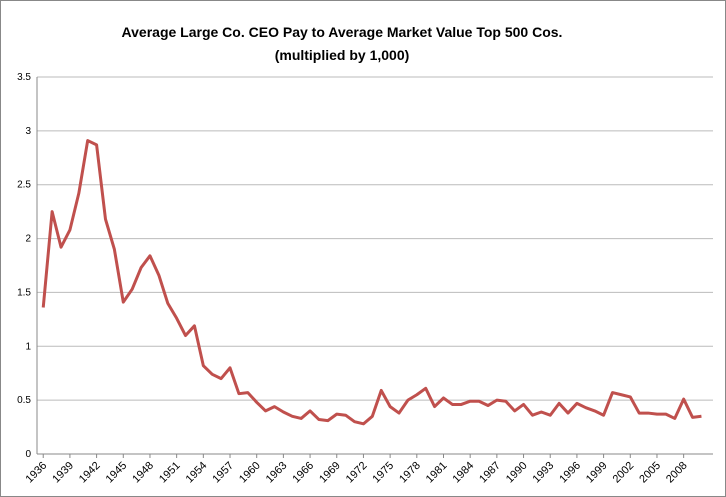  What do you see at coordinates (28, 454) in the screenshot?
I see `y-tick-label: 0` at bounding box center [28, 454].